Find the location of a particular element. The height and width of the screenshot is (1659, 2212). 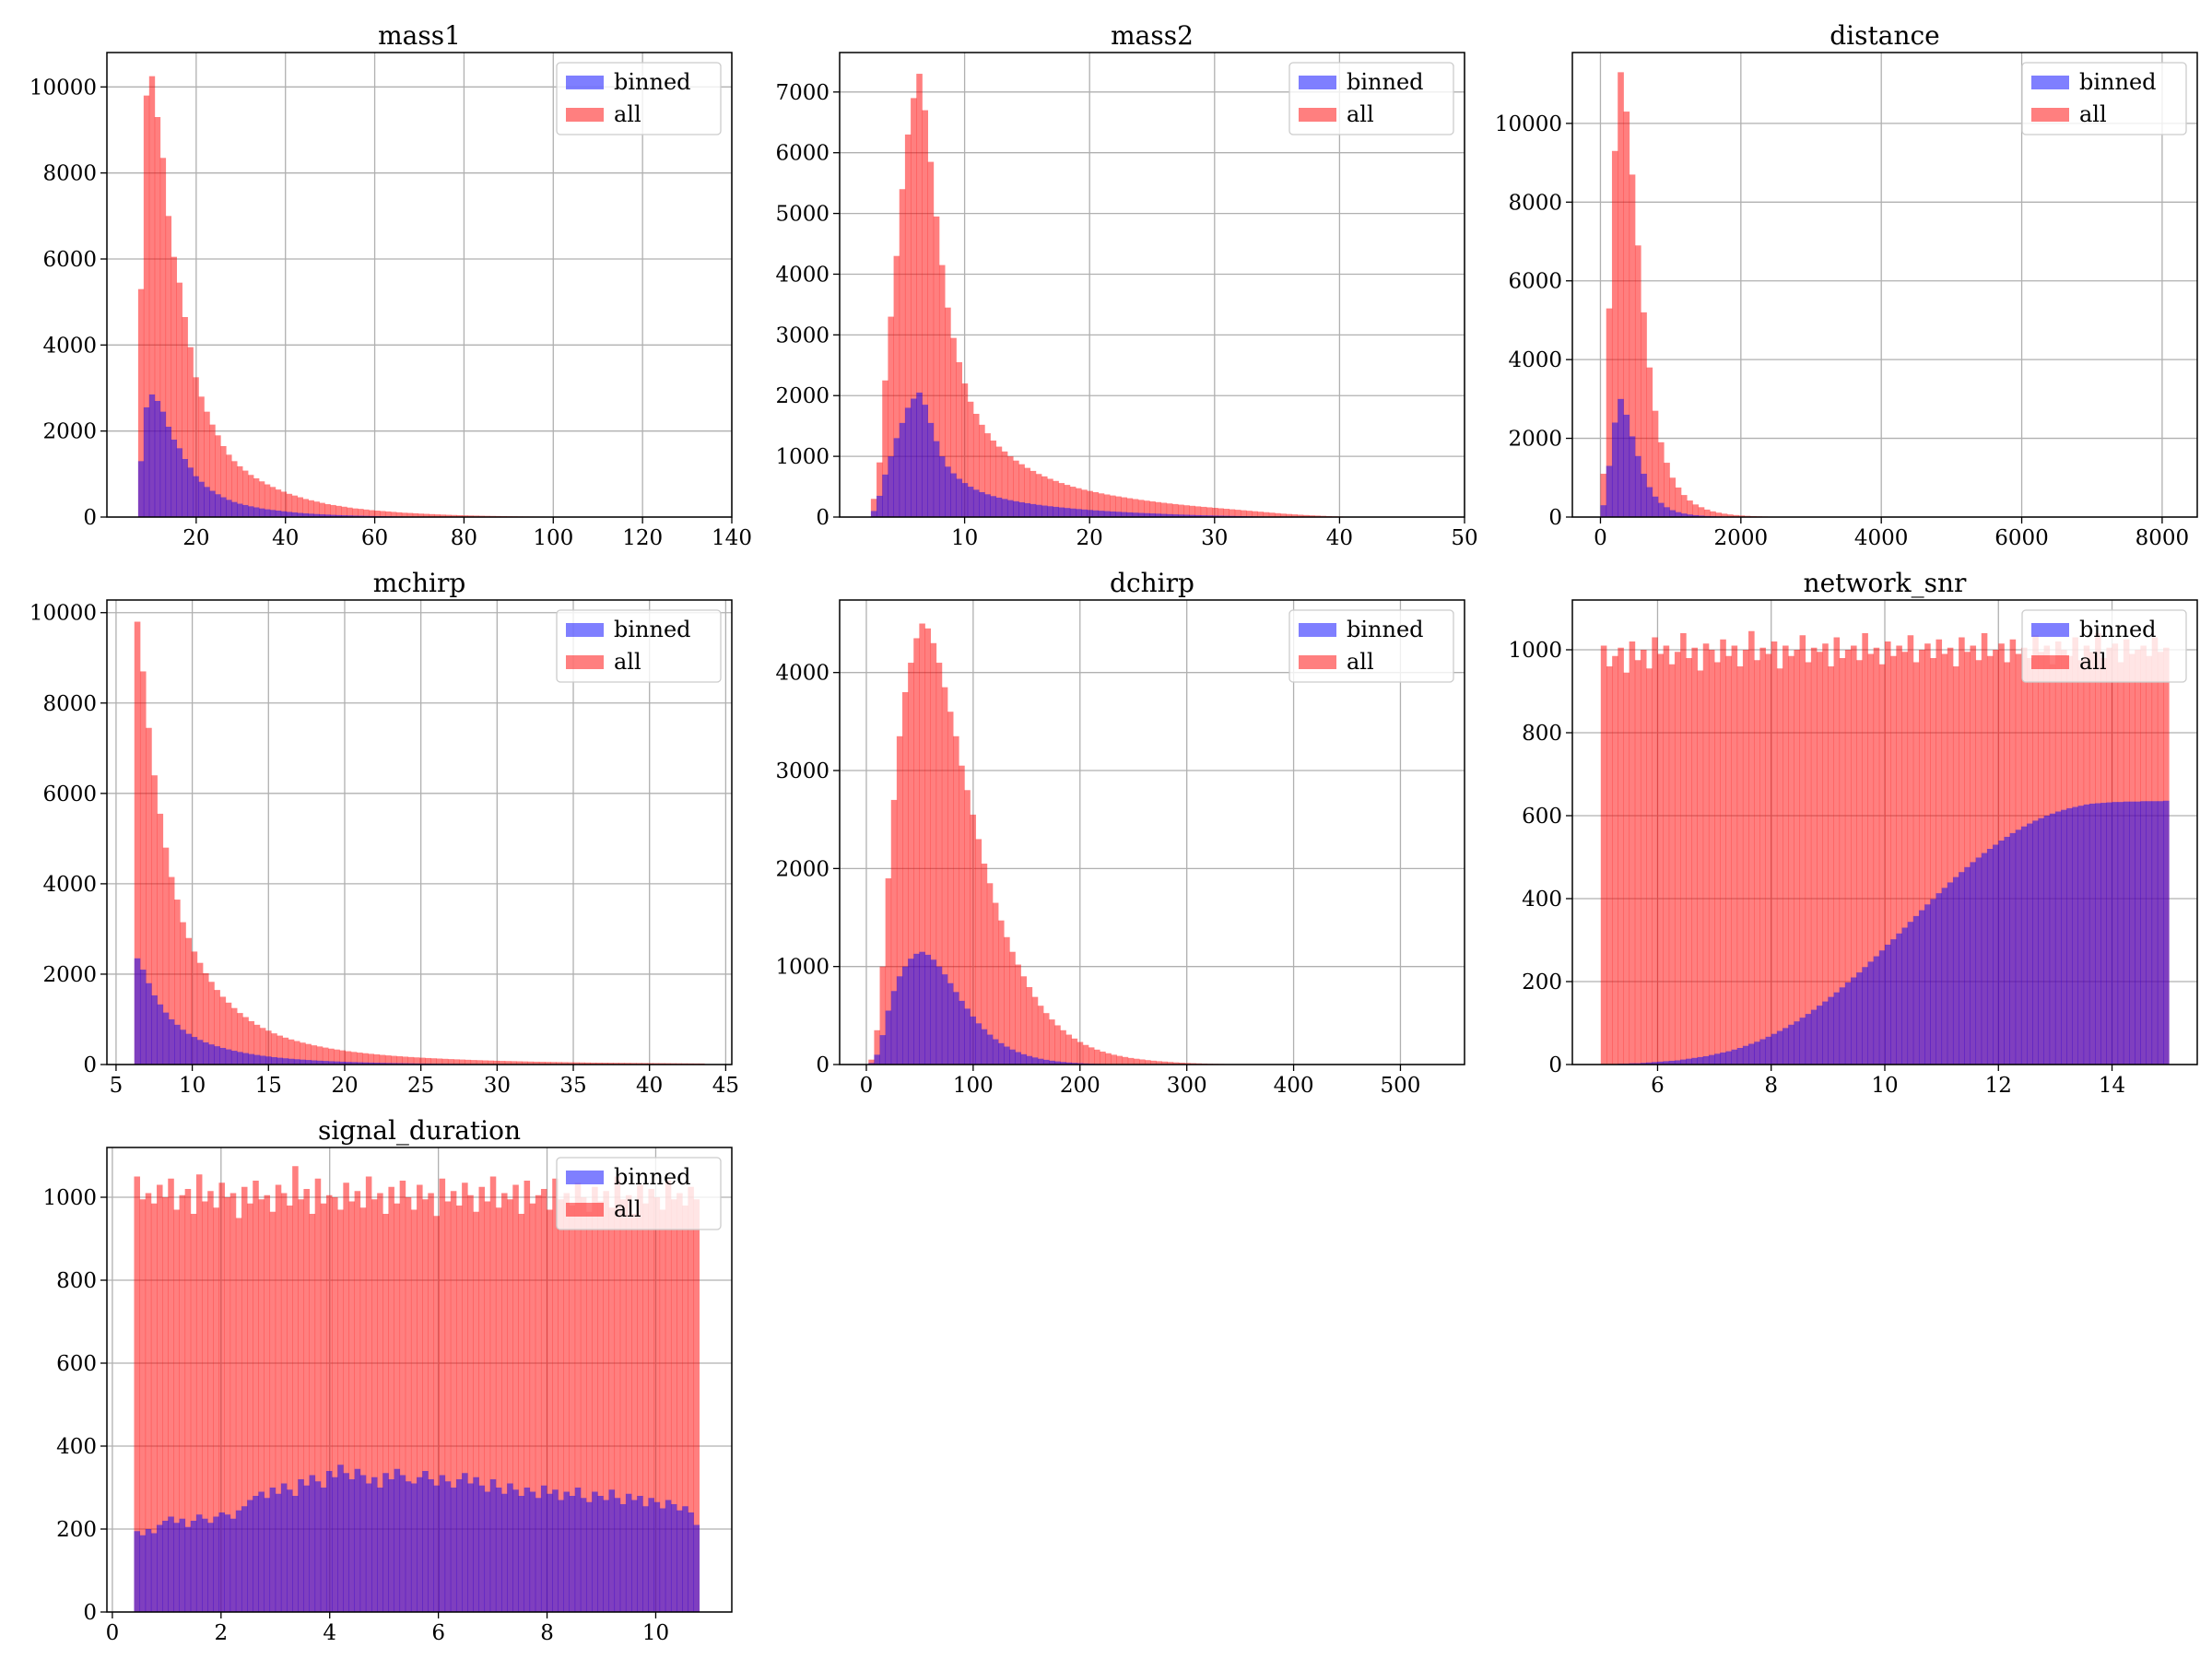

x-tick-label: 15 is located at coordinates (268, 1086).